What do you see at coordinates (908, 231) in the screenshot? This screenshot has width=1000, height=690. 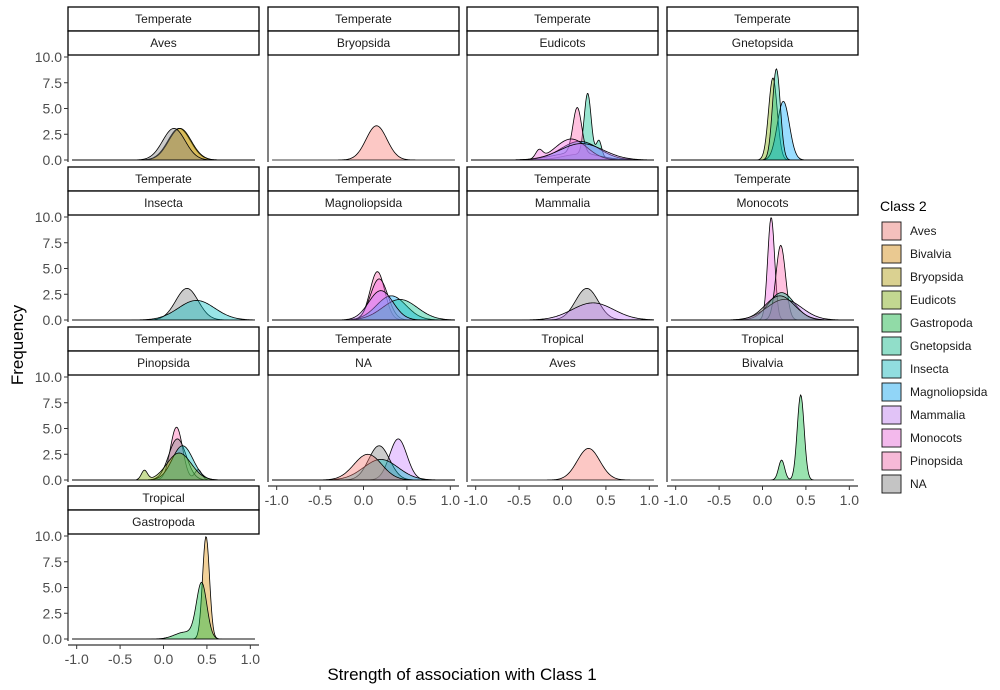 I see `legend-item-aves: Aves` at bounding box center [908, 231].